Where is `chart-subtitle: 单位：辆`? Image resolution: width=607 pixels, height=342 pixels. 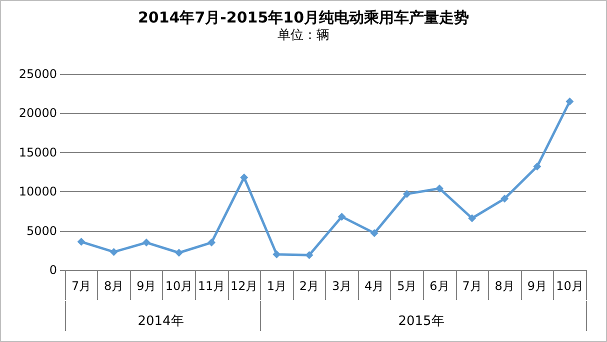 chart-subtitle: 单位：辆 is located at coordinates (304, 35).